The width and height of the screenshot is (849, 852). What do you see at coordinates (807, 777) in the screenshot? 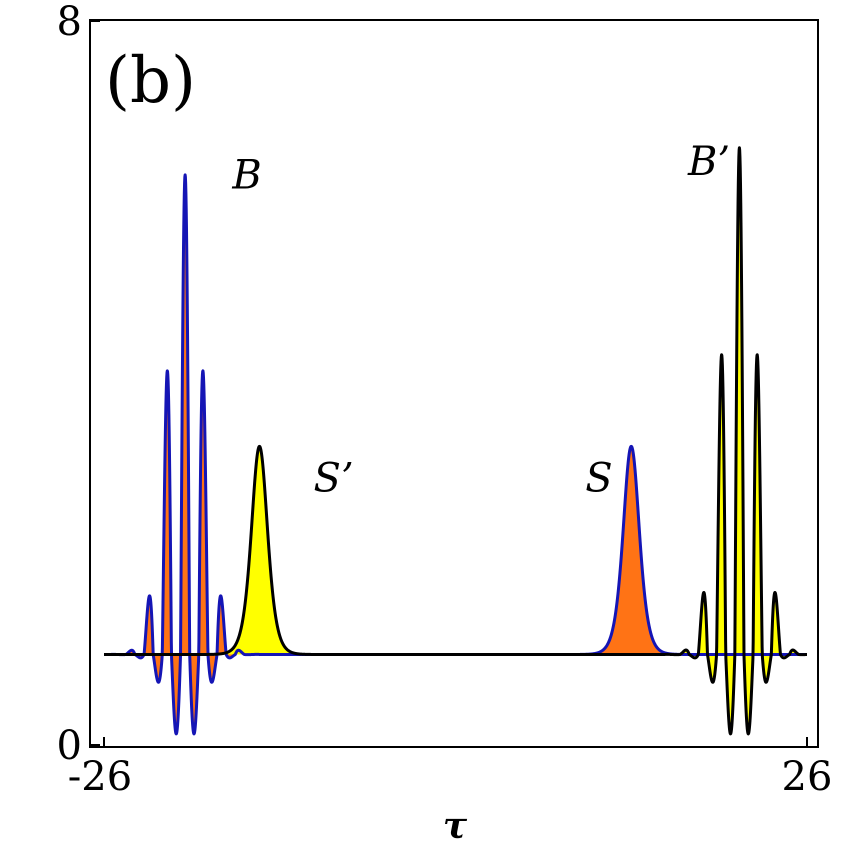
I see `x-tick-label: 26` at bounding box center [807, 777].